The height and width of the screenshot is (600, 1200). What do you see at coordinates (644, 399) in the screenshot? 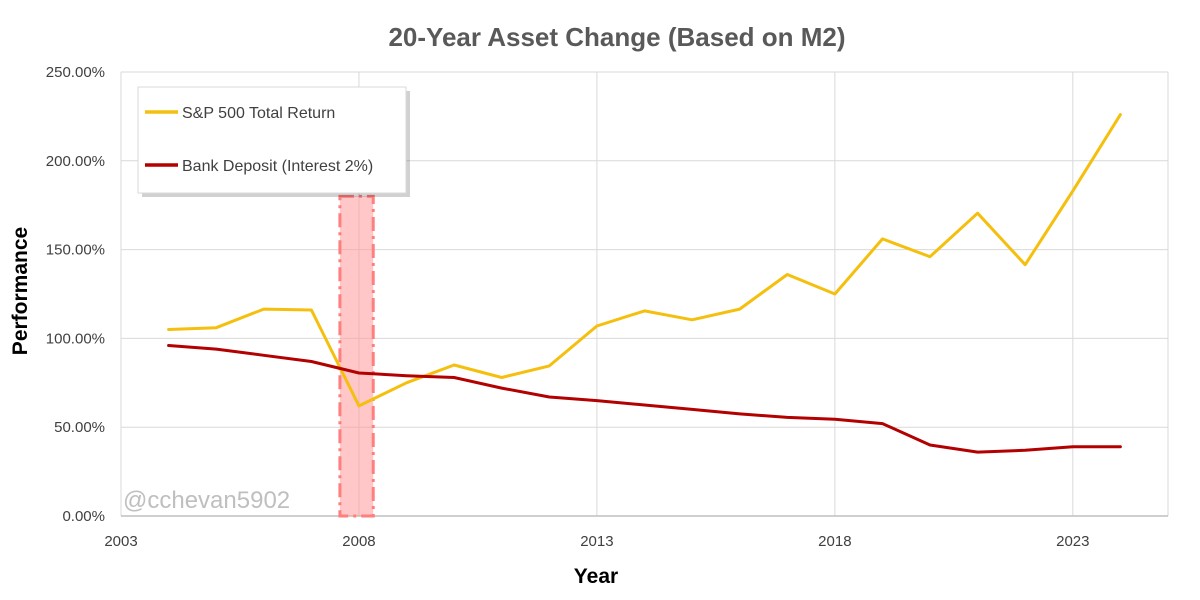
I see `series-line-bank-deposit` at bounding box center [644, 399].